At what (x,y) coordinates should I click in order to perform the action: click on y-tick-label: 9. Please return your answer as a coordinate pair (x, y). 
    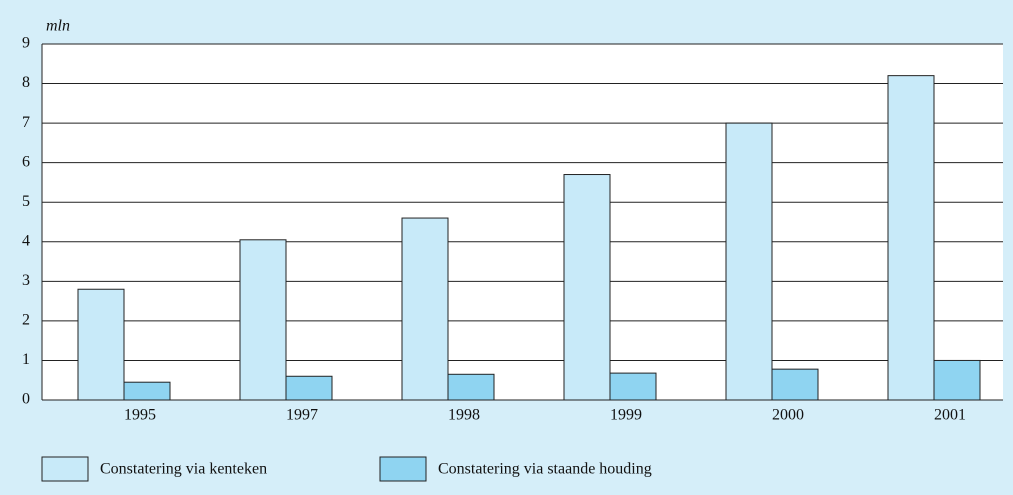
    Looking at the image, I should click on (26, 43).